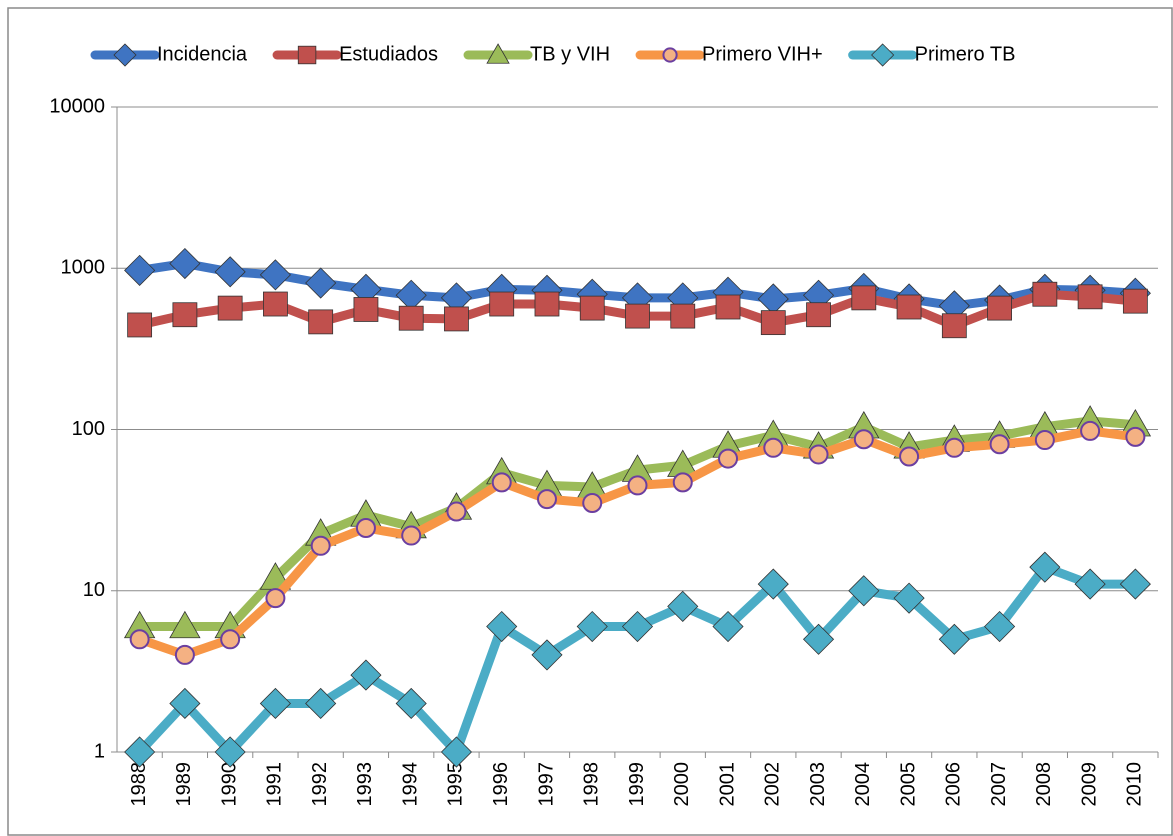  I want to click on x-tick-label: 1988, so click(139, 784).